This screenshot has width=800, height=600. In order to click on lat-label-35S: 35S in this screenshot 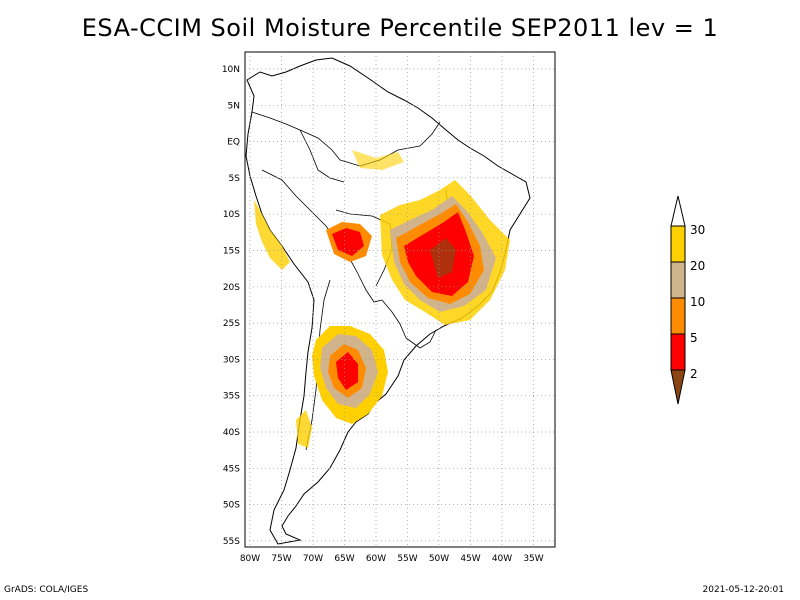, I will do `click(231, 397)`.